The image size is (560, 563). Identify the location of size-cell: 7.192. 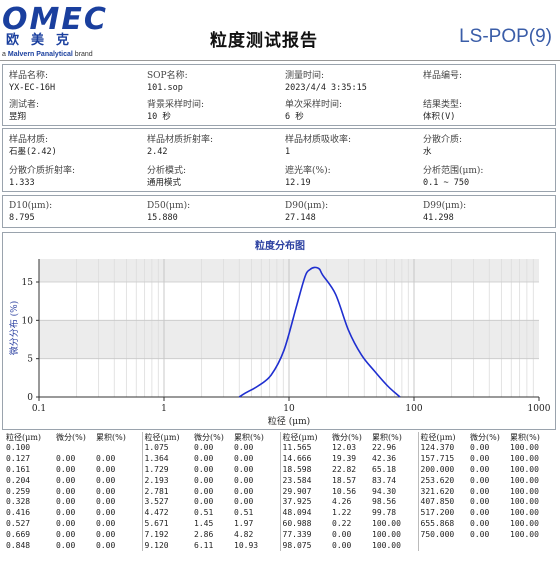
(166, 535).